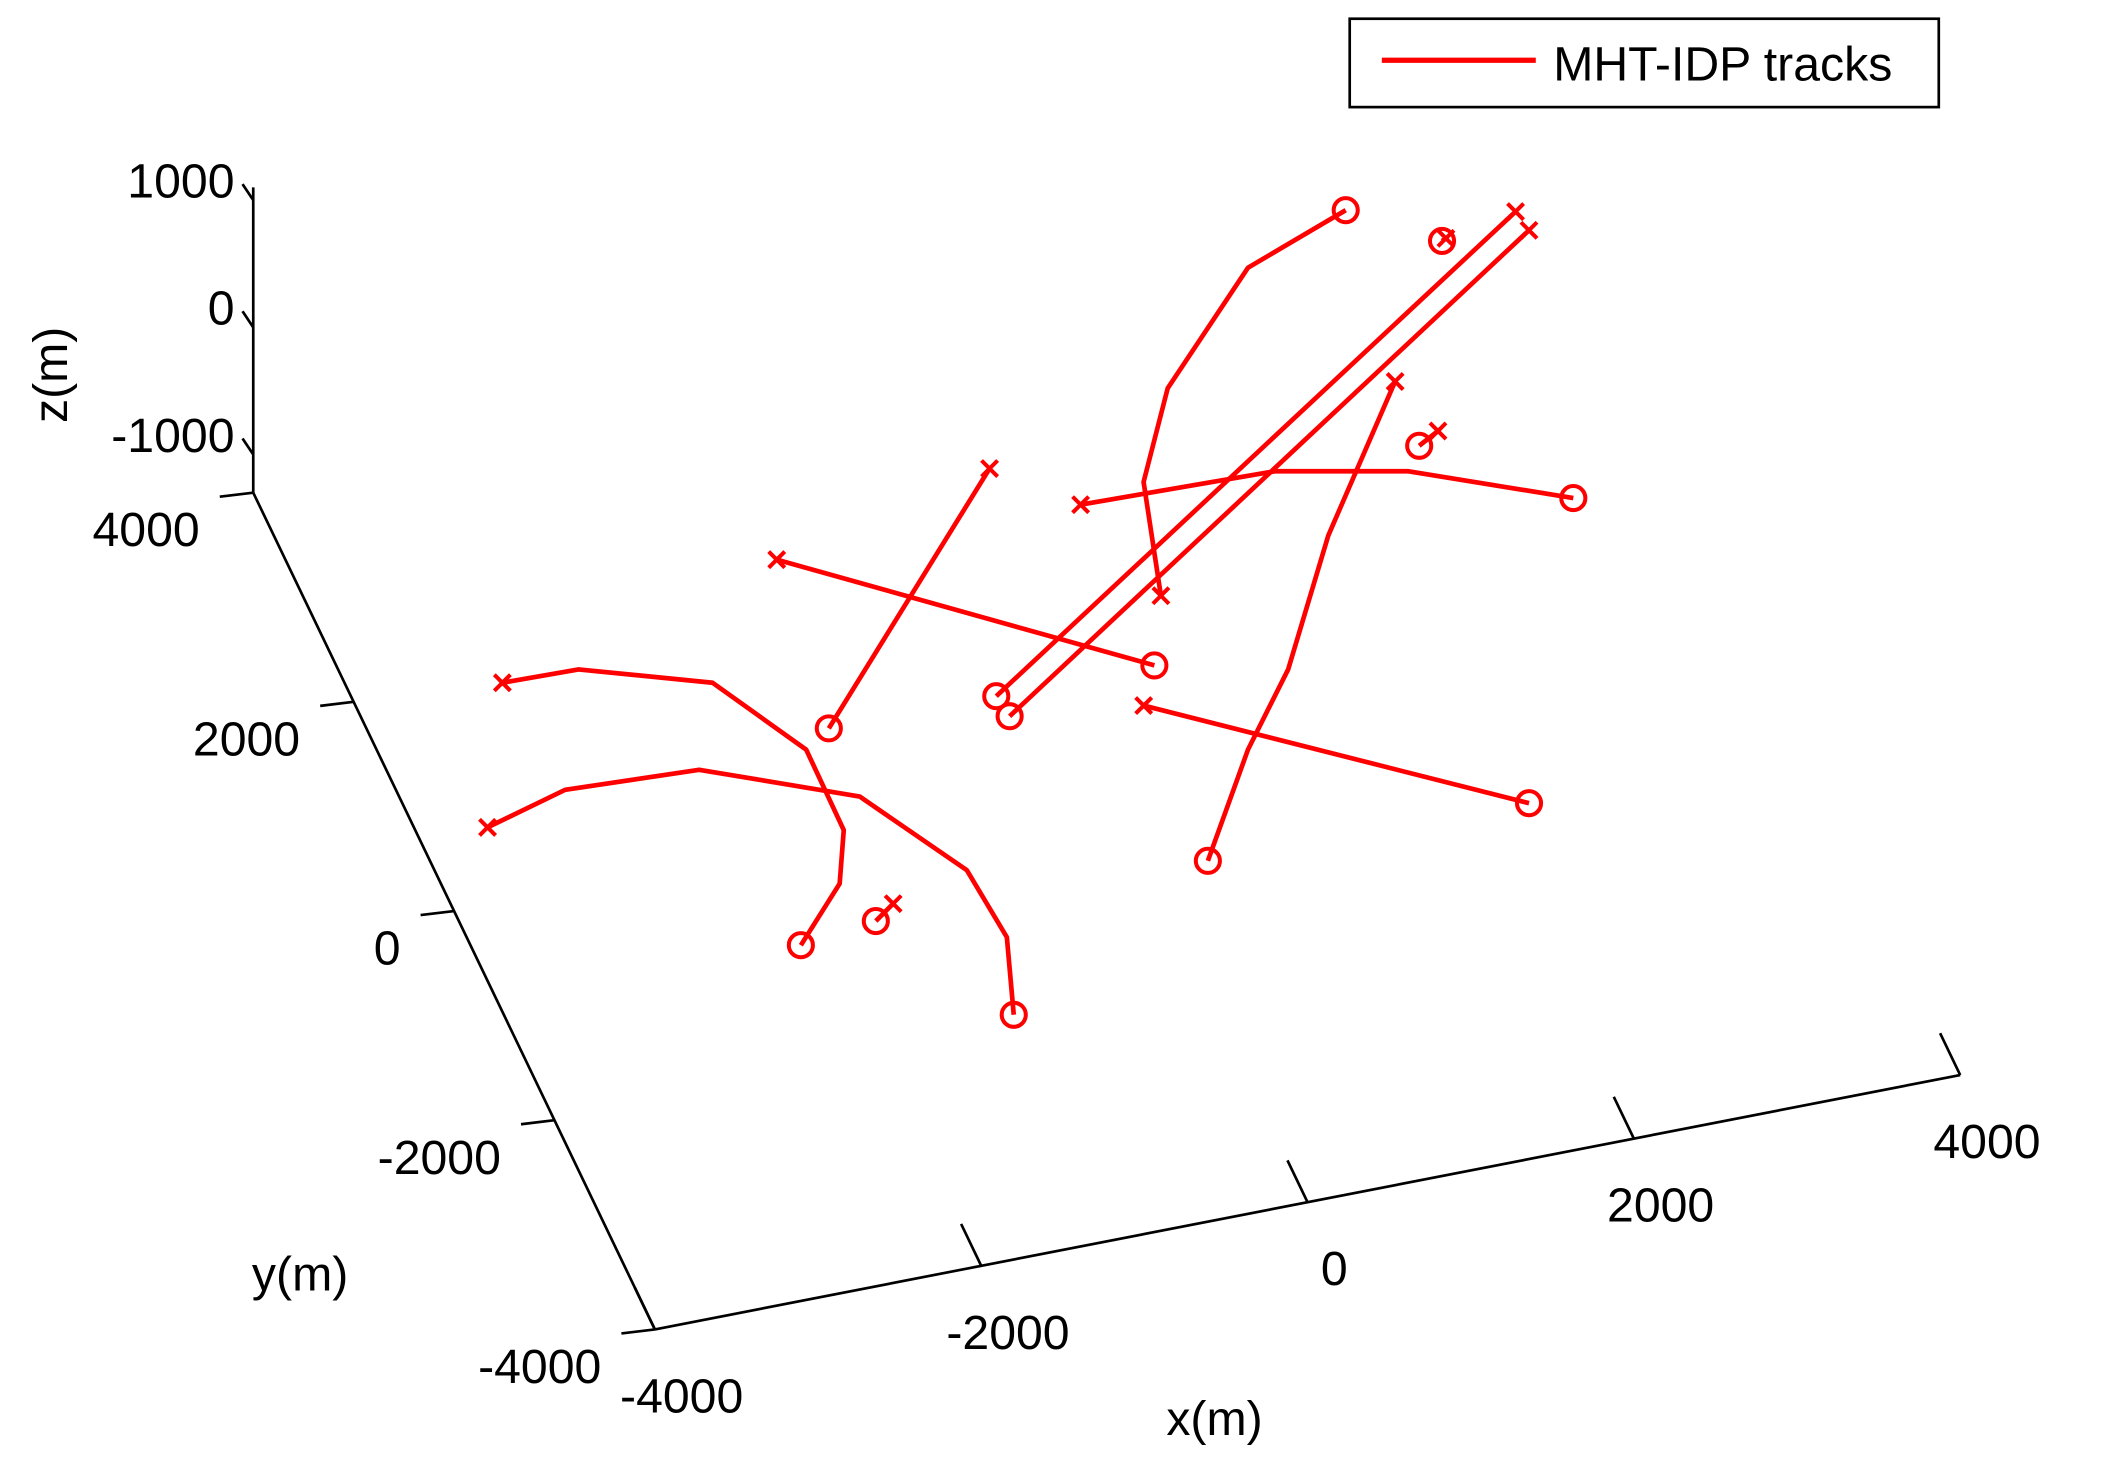 The image size is (2105, 1474). I want to click on y-tick-label: 4000, so click(145, 530).